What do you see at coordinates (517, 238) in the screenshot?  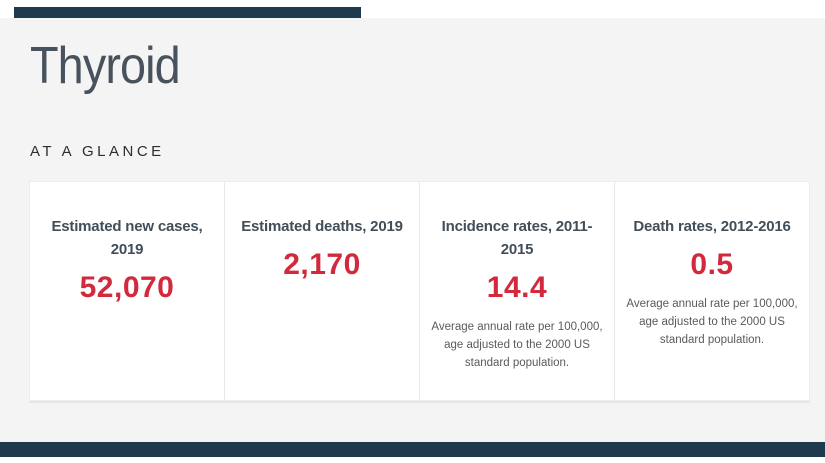 I see `card-title: Incidence rates, 2011-2015` at bounding box center [517, 238].